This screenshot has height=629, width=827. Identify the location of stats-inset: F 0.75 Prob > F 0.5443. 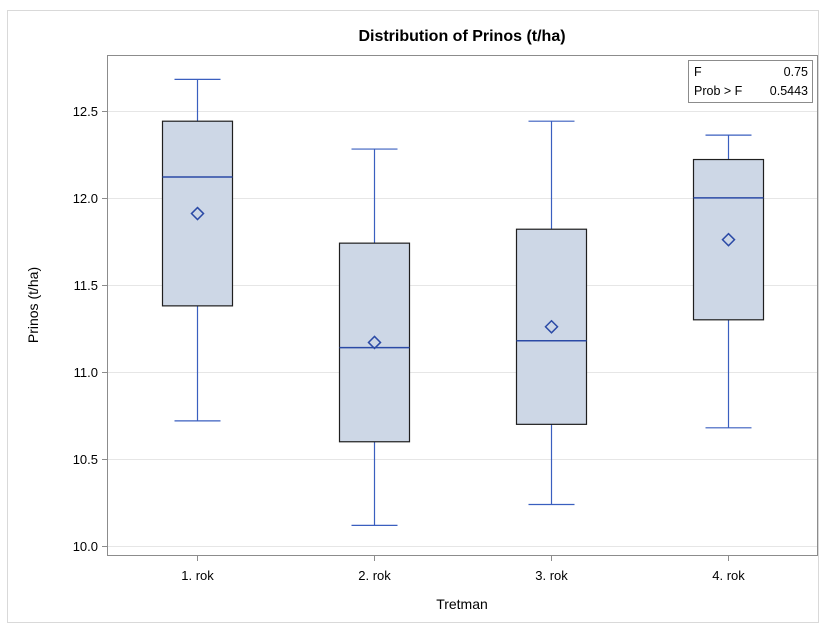
(750, 81).